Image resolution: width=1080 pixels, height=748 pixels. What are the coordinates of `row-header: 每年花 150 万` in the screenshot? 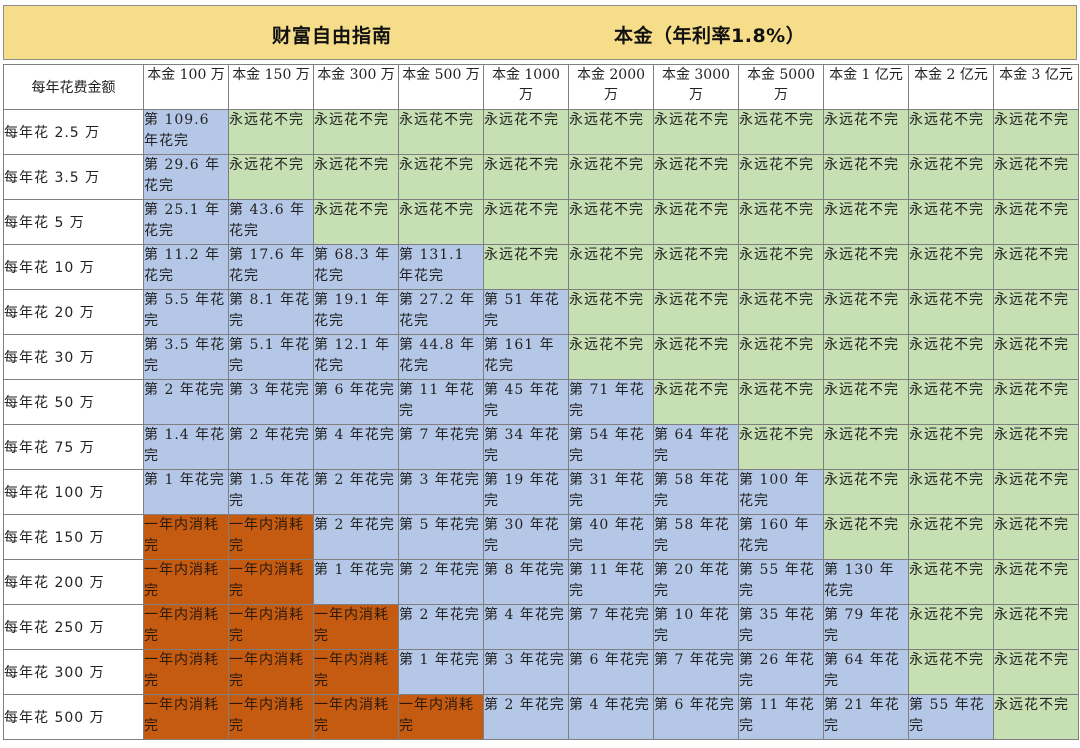 It's located at (73, 537).